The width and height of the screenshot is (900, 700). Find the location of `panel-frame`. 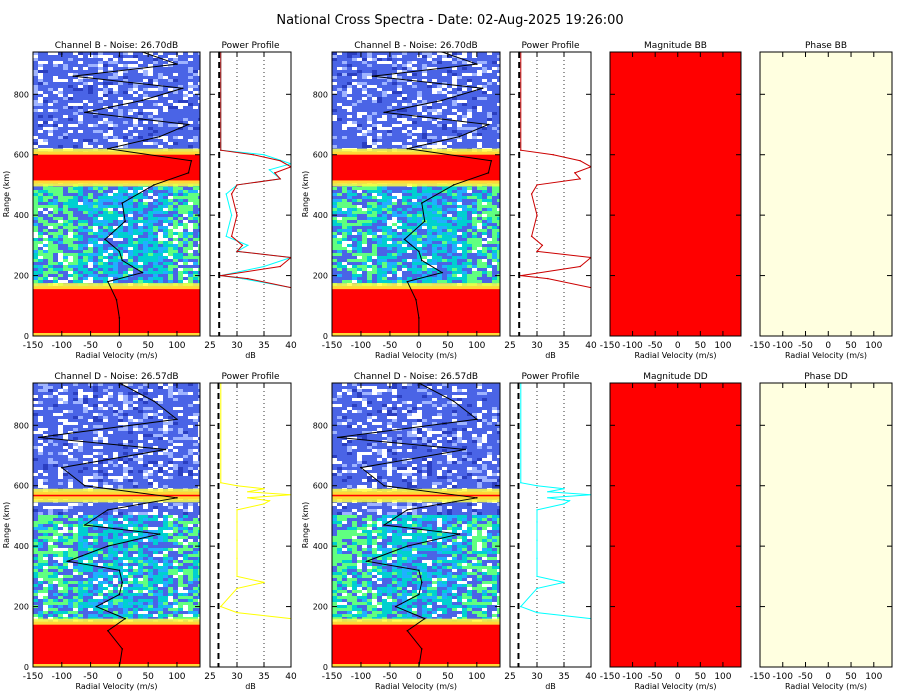

panel-frame is located at coordinates (250, 194).